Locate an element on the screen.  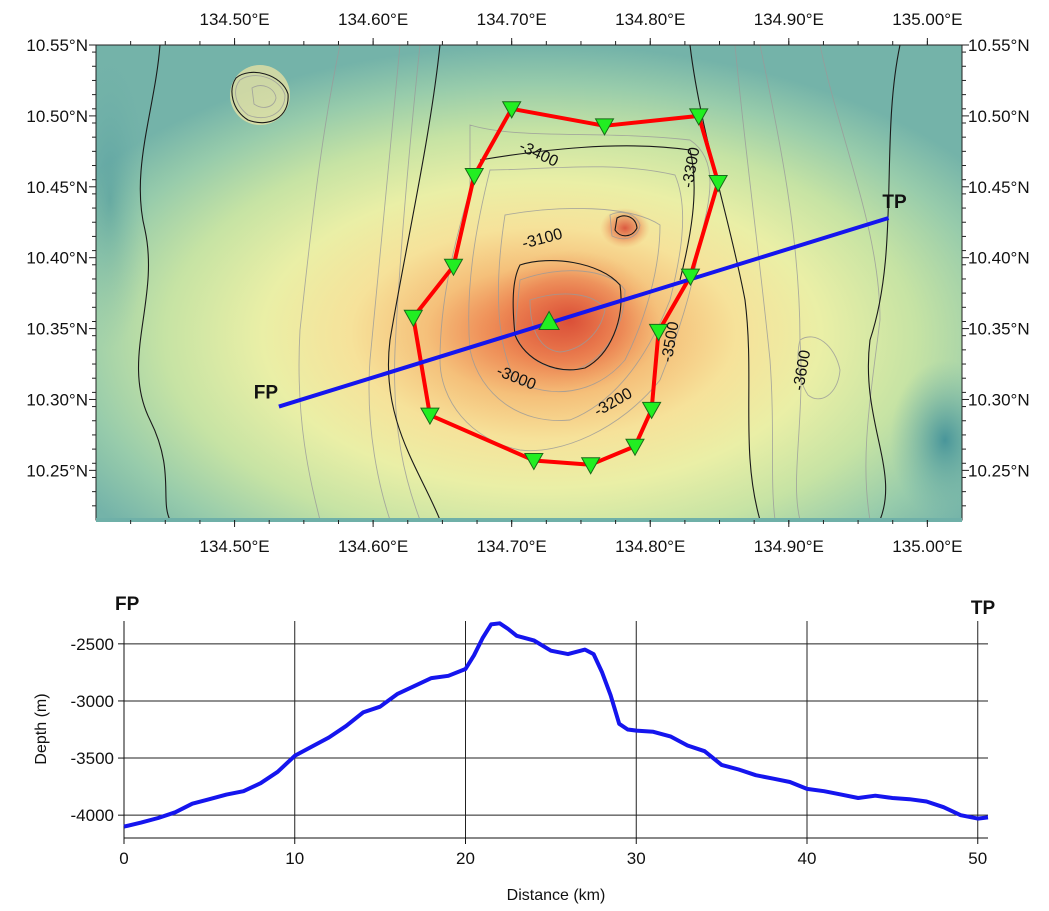
lon-tick-label-bottom: 134.90°E is located at coordinates (789, 546).